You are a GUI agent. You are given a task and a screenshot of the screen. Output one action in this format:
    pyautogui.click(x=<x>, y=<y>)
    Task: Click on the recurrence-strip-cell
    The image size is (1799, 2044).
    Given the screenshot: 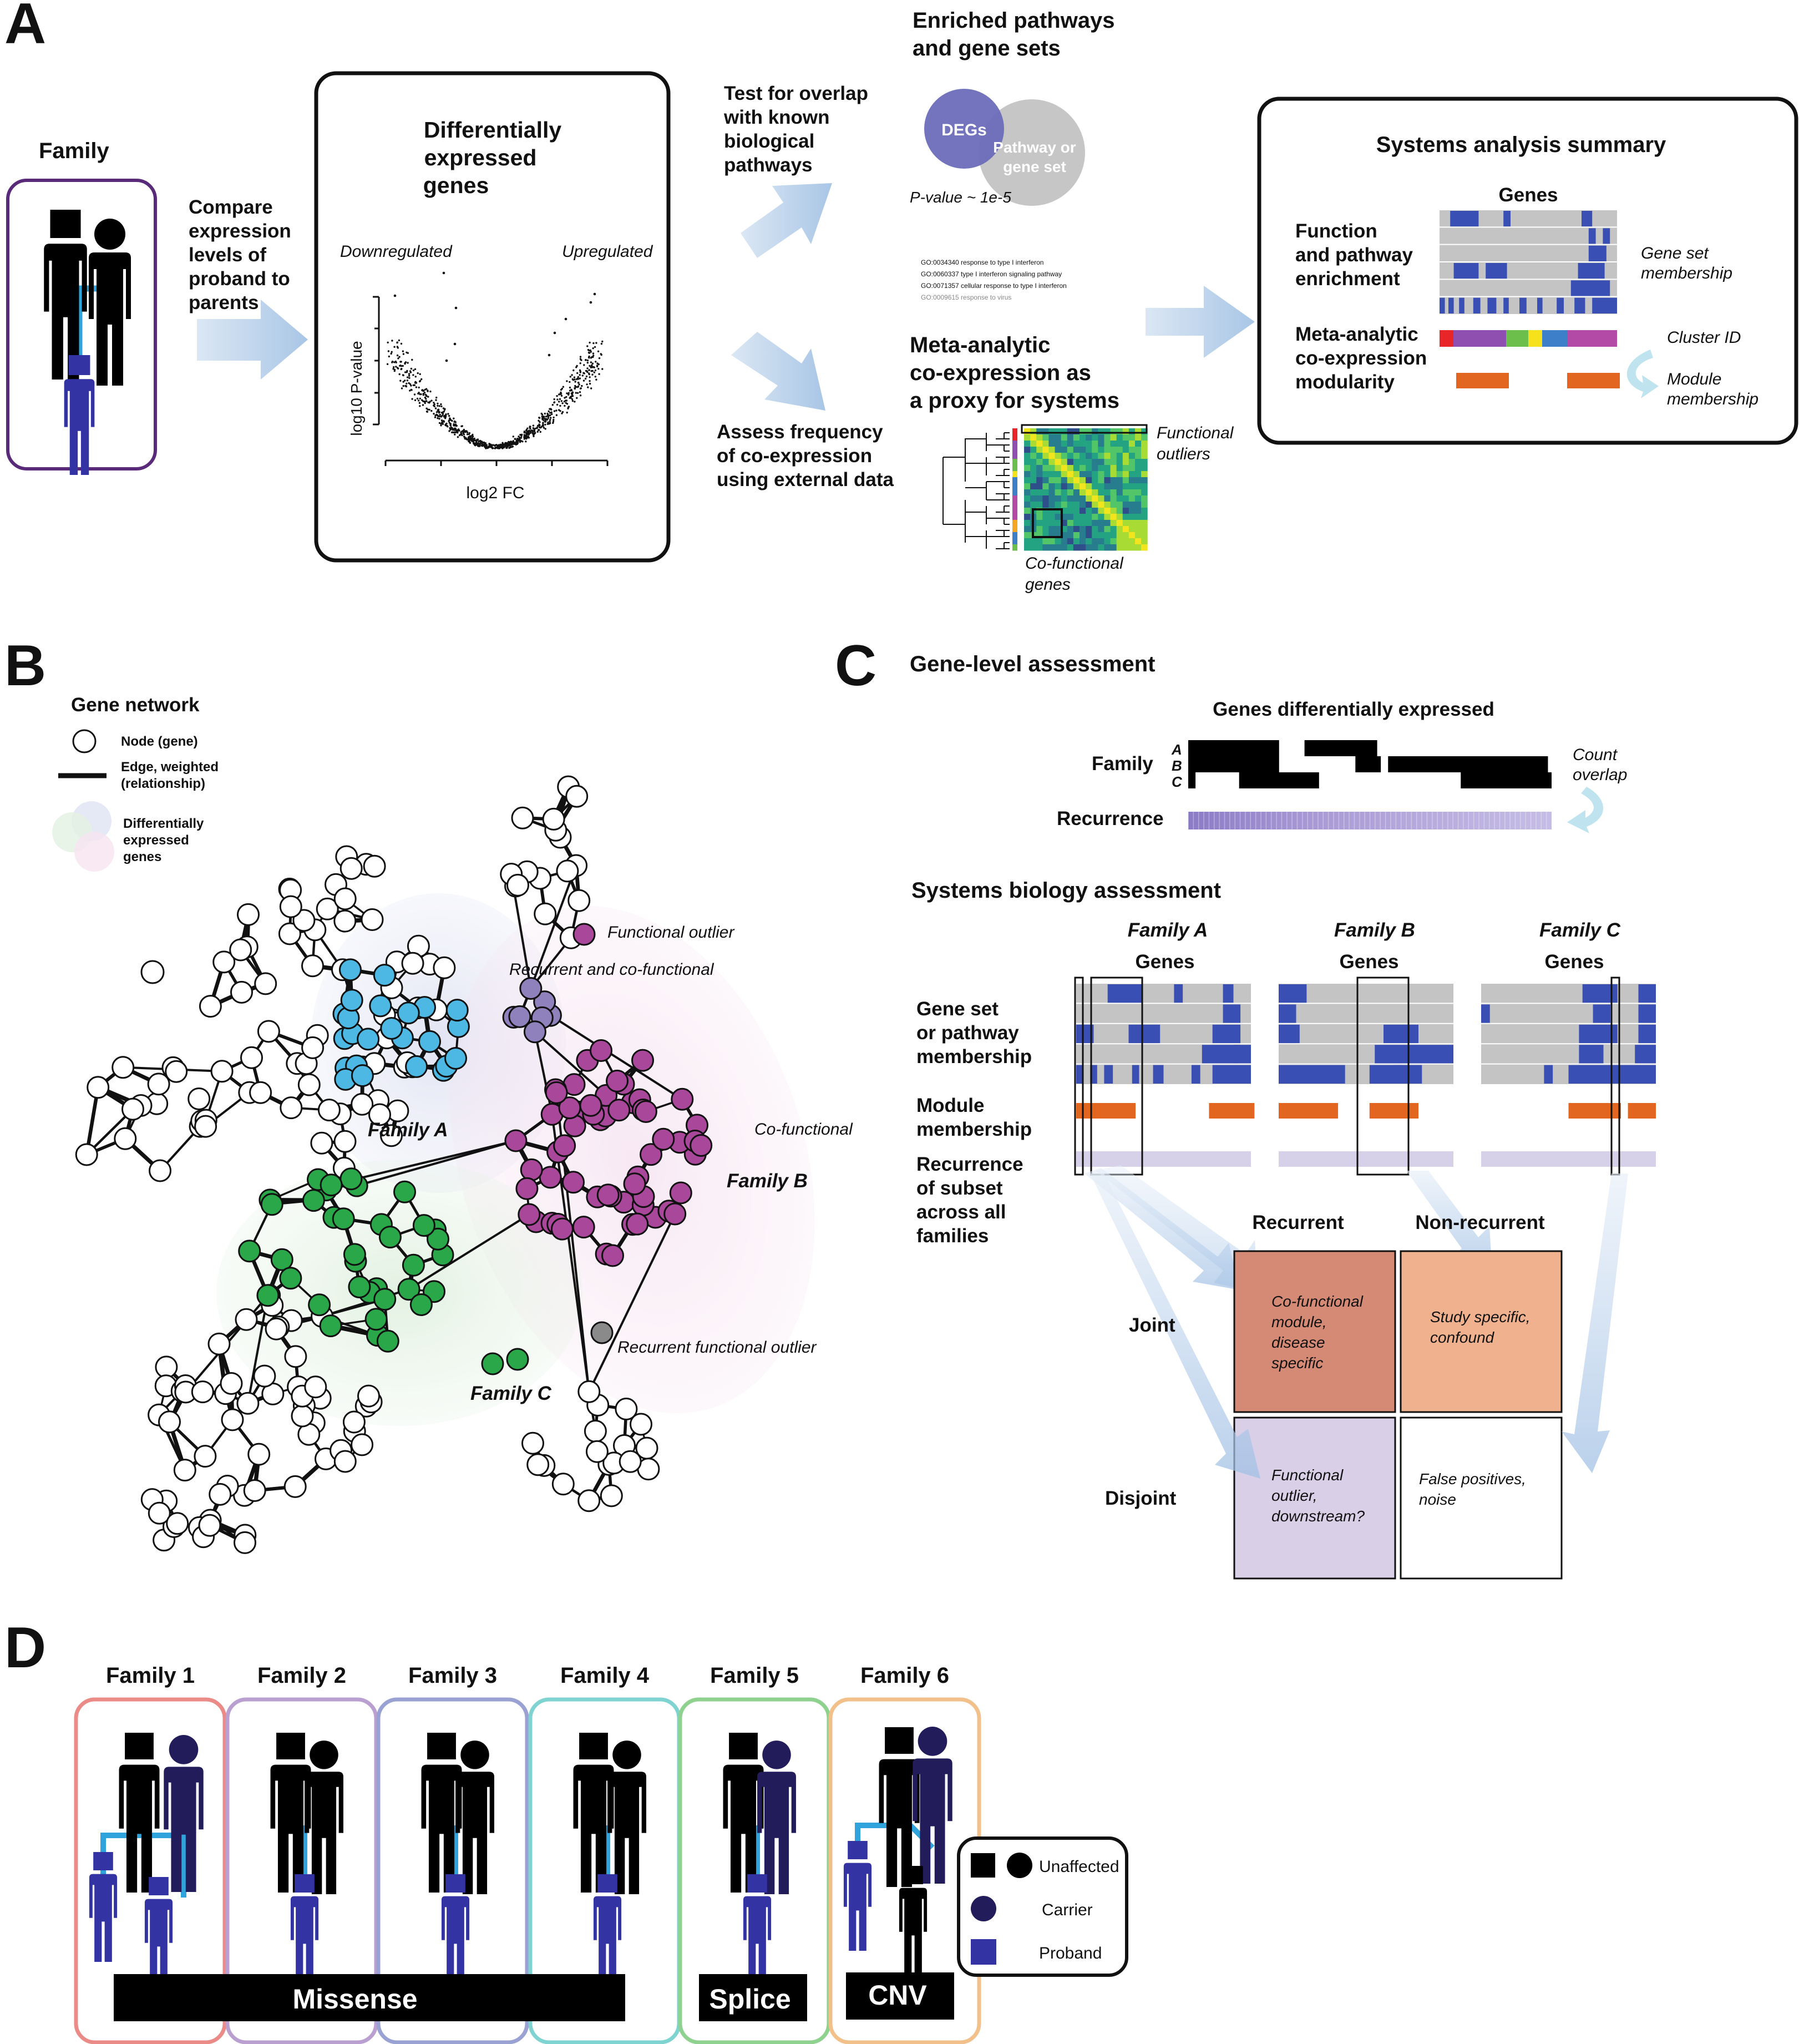 What is the action you would take?
    pyautogui.click(x=1184, y=1159)
    